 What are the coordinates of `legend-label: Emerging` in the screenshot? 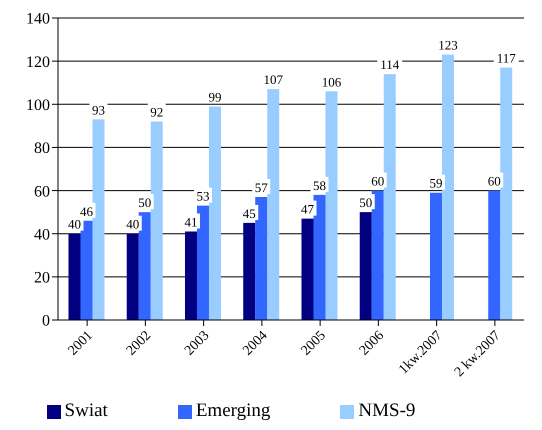 It's located at (233, 410).